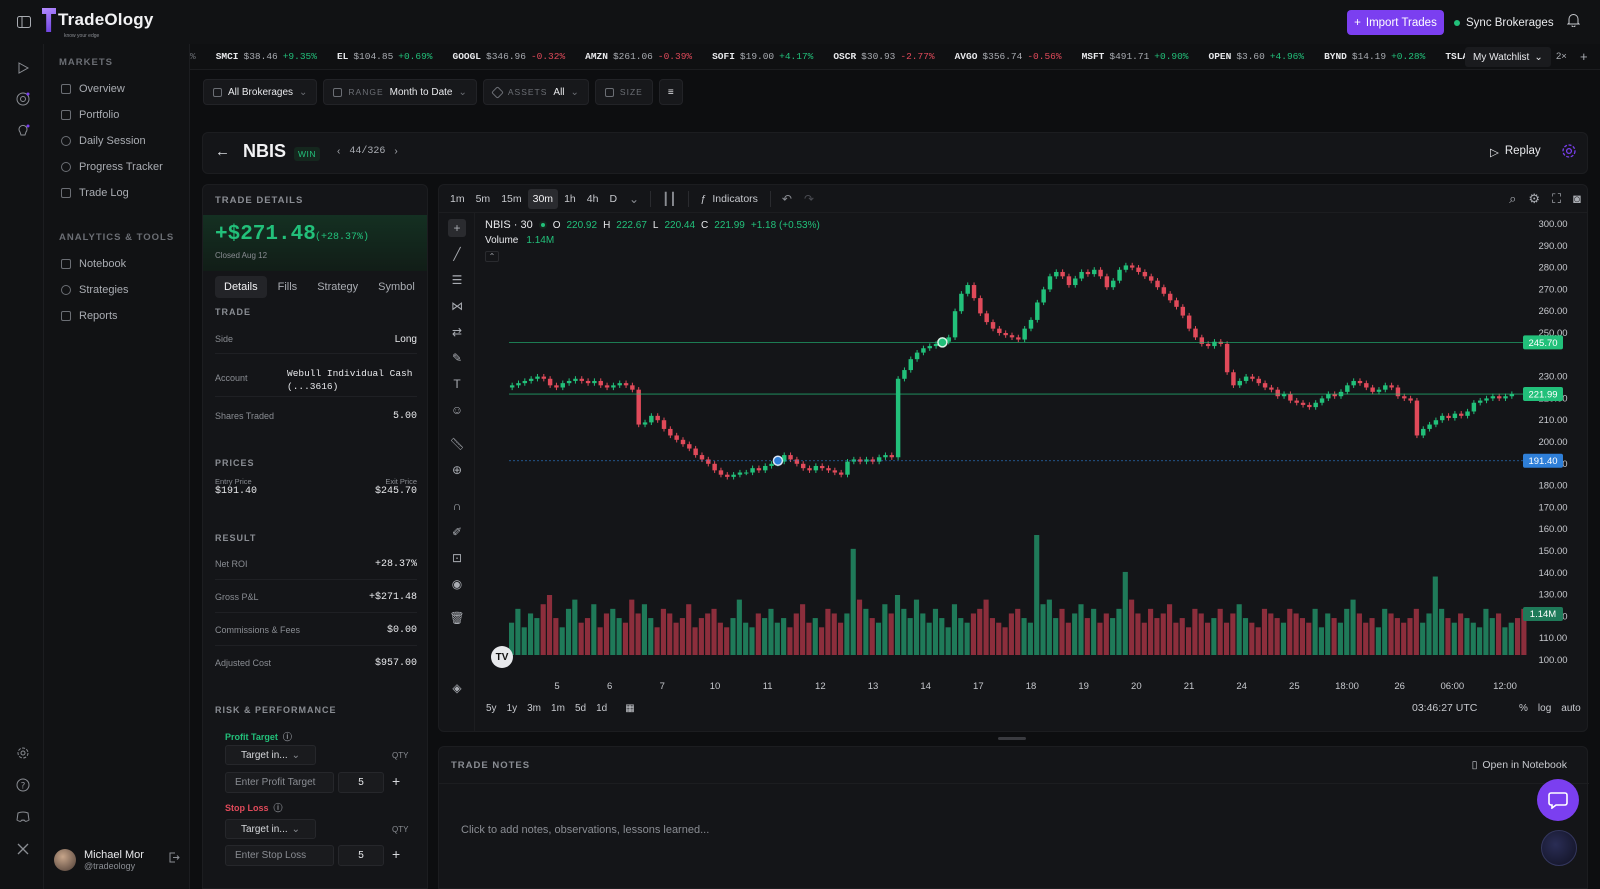 This screenshot has width=1600, height=889. Describe the element at coordinates (1571, 708) in the screenshot. I see `auto-scale-toggle: auto` at that location.